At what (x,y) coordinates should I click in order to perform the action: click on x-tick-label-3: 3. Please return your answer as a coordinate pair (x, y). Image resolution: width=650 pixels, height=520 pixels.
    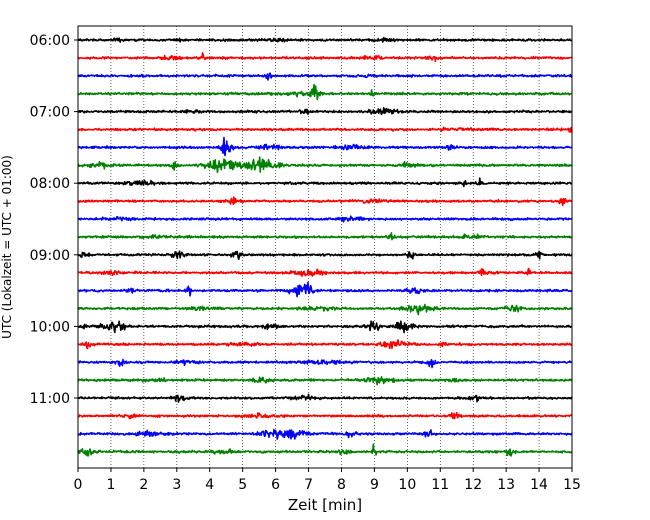
    Looking at the image, I should click on (176, 485).